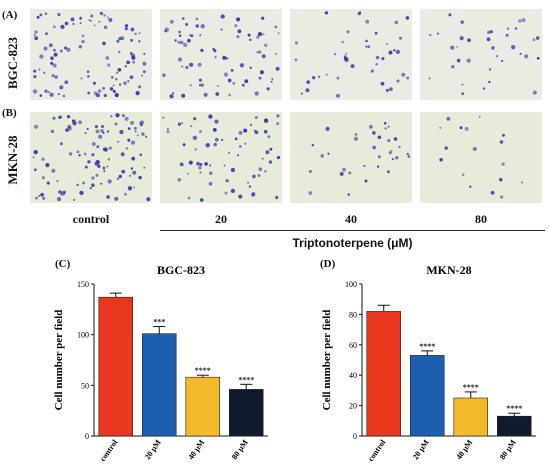 Image resolution: width=550 pixels, height=475 pixels. I want to click on column-label-80: 80, so click(481, 219).